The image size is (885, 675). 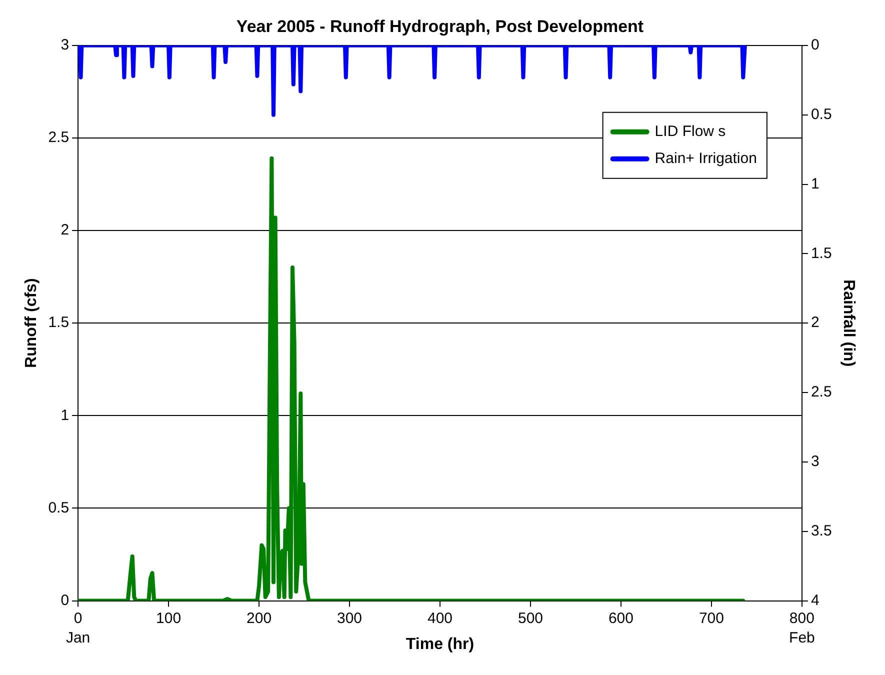 I want to click on x-tick-label: 600, so click(x=621, y=618).